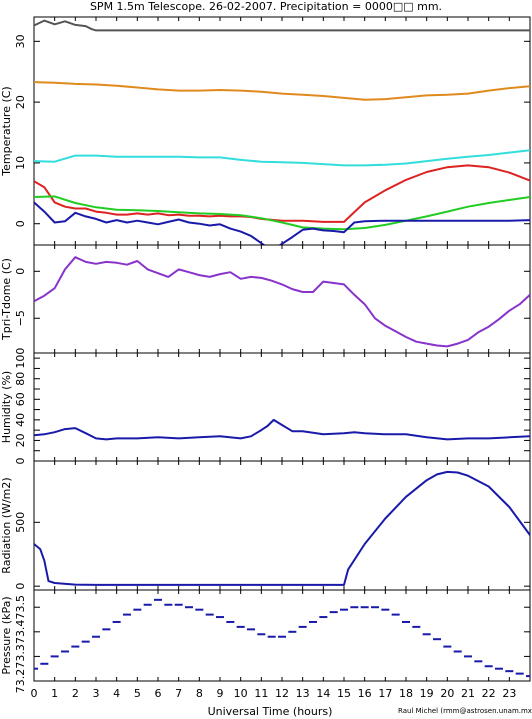  What do you see at coordinates (20, 420) in the screenshot?
I see `y-tick-label: 40` at bounding box center [20, 420].